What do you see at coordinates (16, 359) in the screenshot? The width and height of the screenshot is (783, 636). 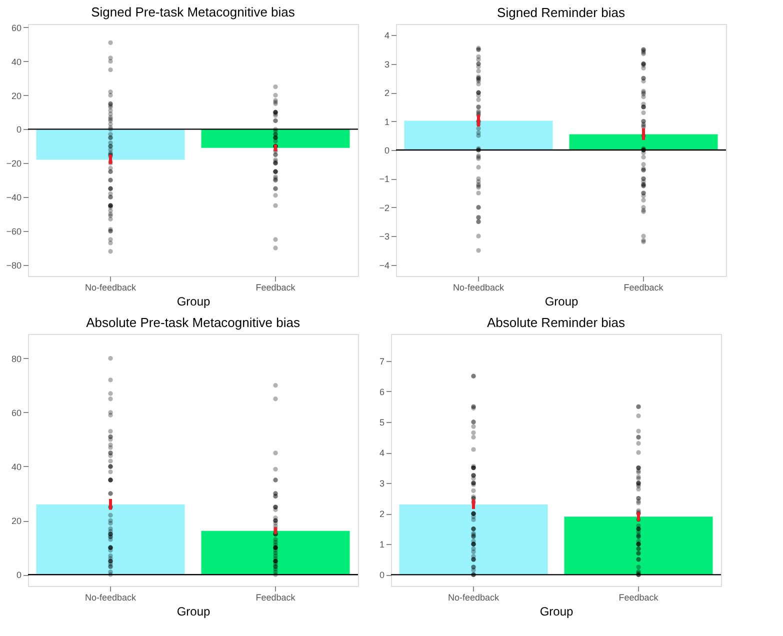 I see `y-tick-label: 80` at bounding box center [16, 359].